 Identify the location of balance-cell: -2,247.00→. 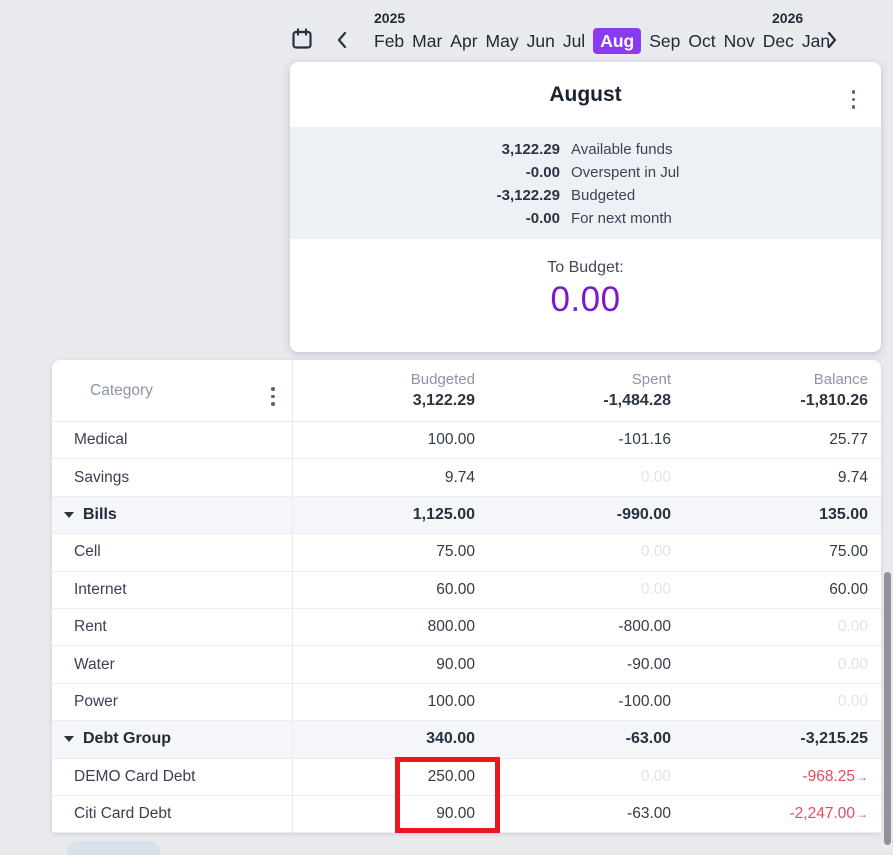
(782, 814).